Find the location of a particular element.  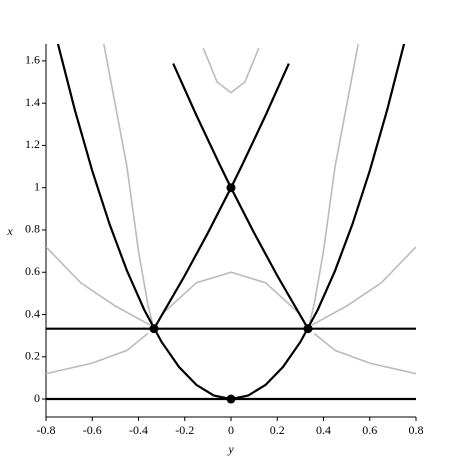

x-tick-label: 0.8 is located at coordinates (416, 430).